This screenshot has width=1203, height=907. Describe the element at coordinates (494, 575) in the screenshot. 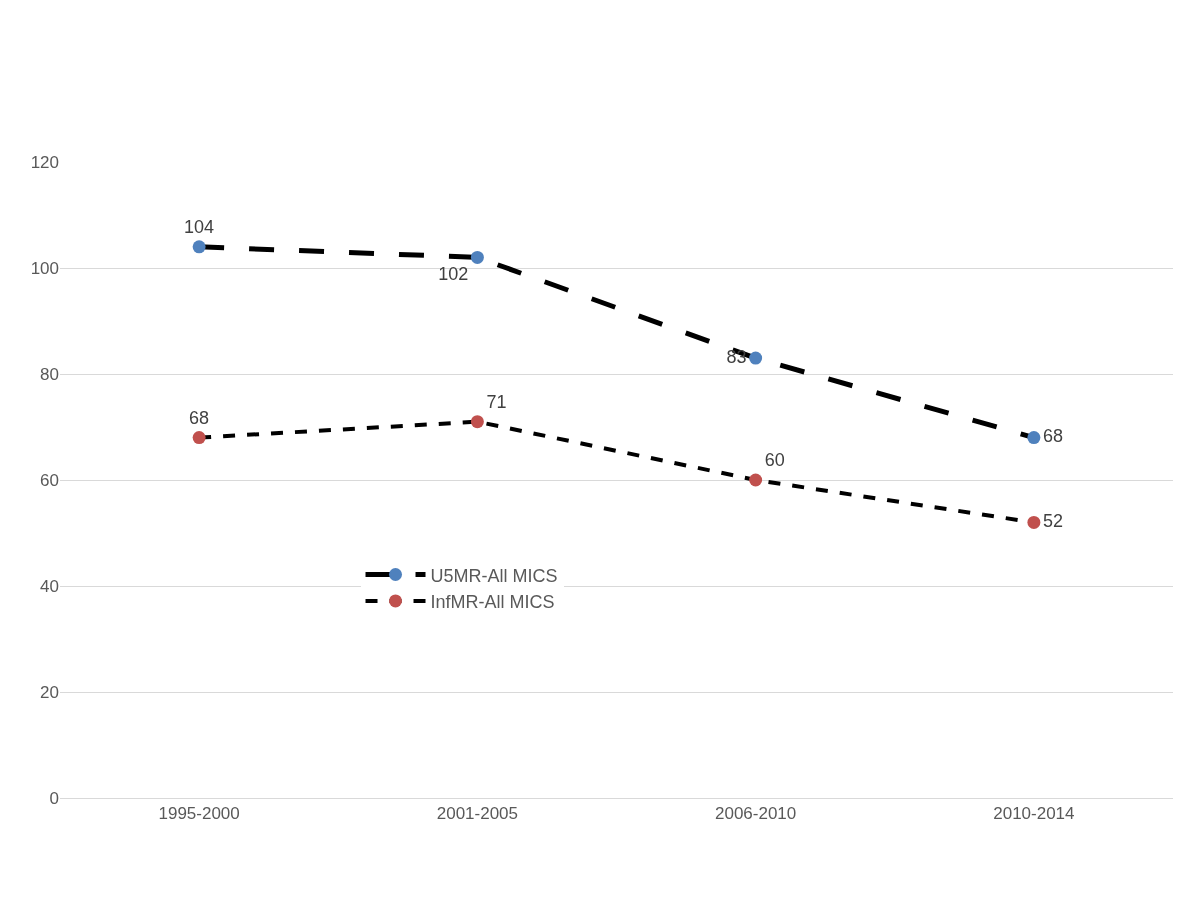

I see `legend-label: U5MR-All MICS` at that location.